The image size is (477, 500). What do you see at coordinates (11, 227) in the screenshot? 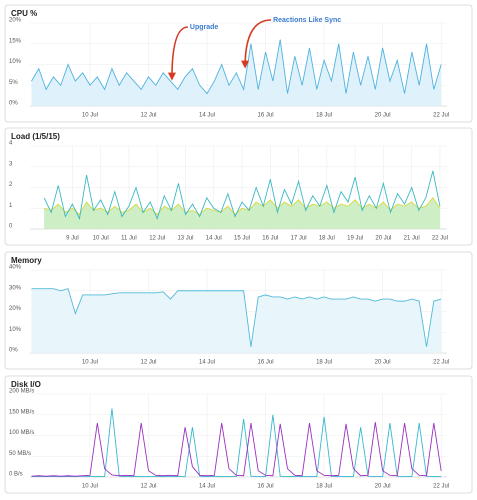
I see `y-tick-label: 0` at bounding box center [11, 227].